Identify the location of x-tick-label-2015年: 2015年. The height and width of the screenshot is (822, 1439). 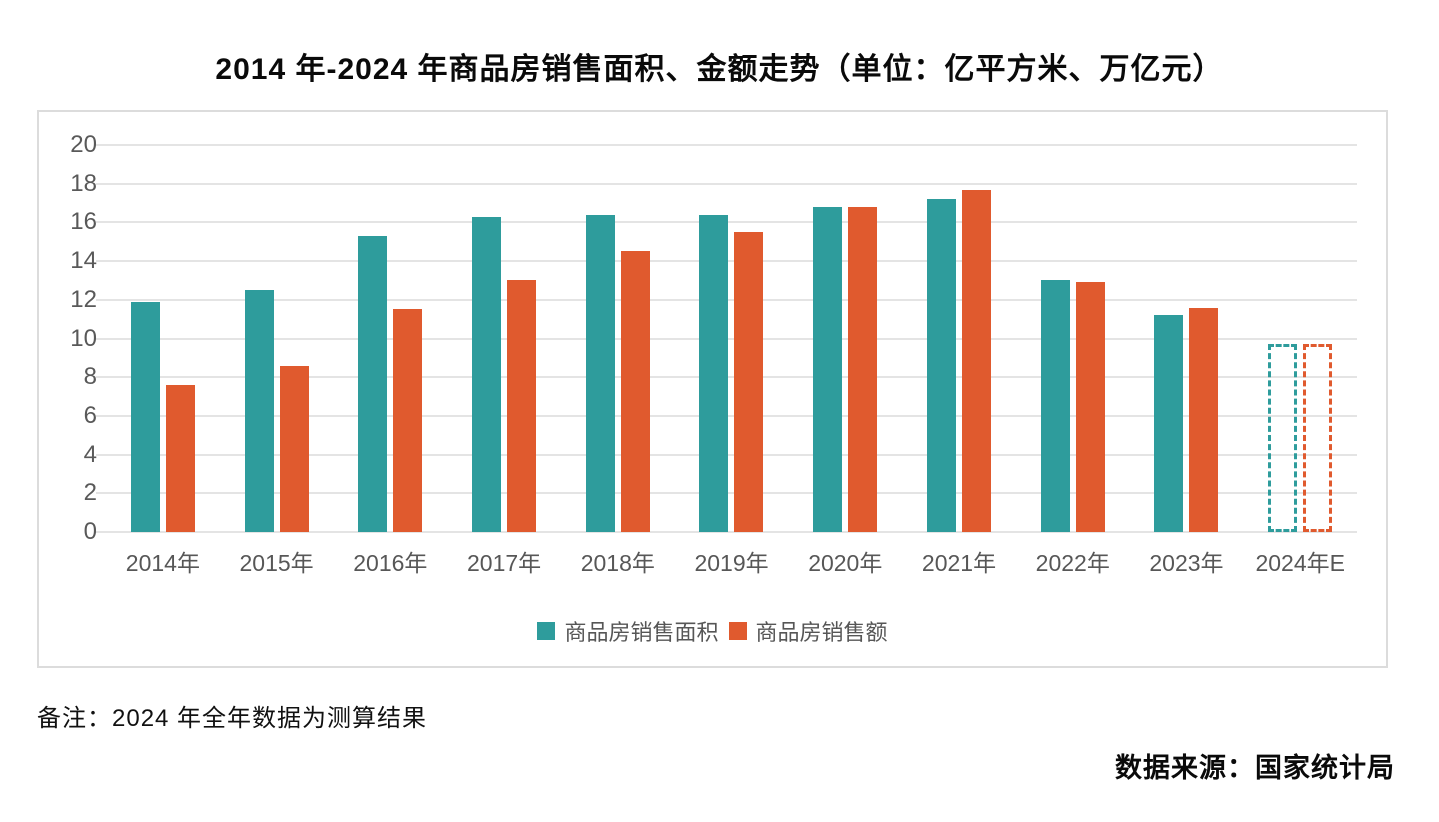
(276, 563).